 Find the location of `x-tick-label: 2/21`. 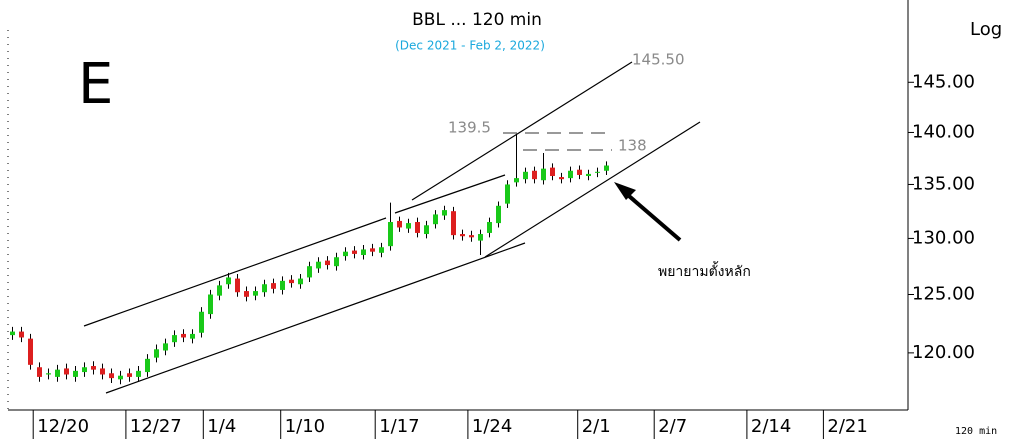

x-tick-label: 2/21 is located at coordinates (847, 426).